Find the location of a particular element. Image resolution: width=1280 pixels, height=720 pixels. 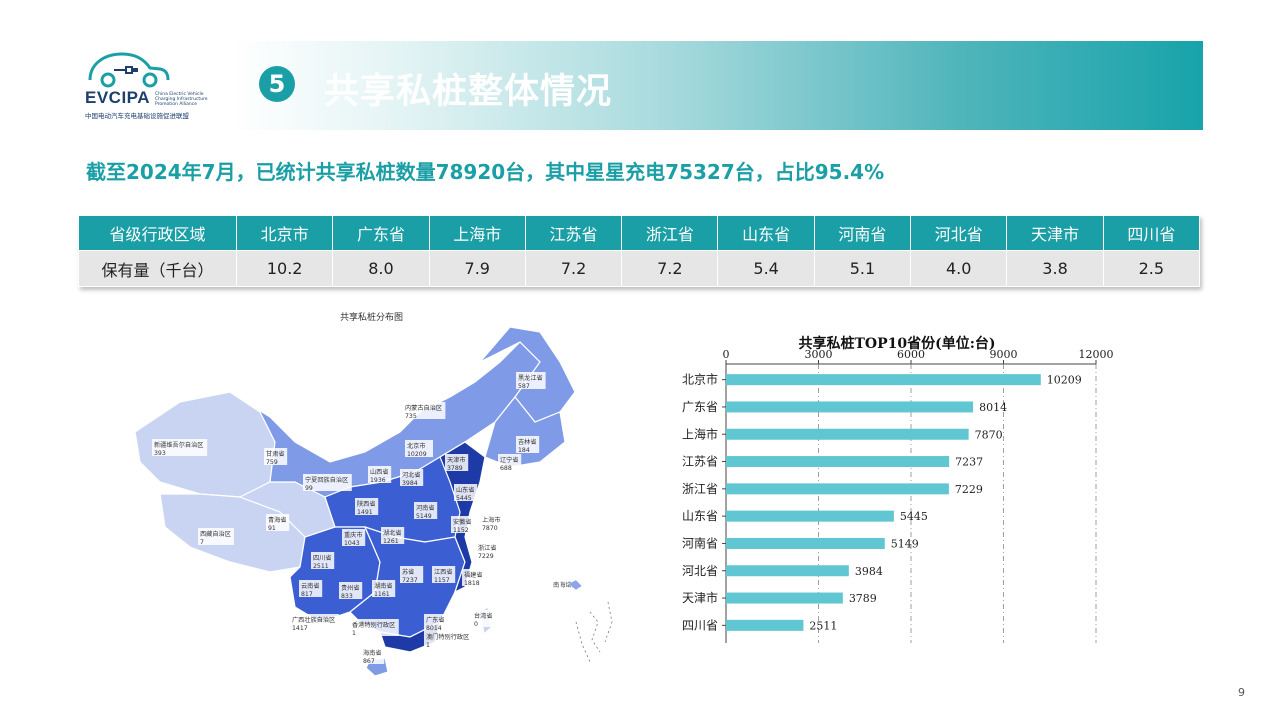

table-header-cell: 北京市 is located at coordinates (284, 233).